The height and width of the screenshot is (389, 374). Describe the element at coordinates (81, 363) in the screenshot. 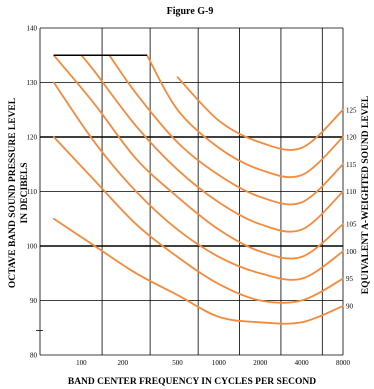

I see `x-tick-label-100: 100` at that location.